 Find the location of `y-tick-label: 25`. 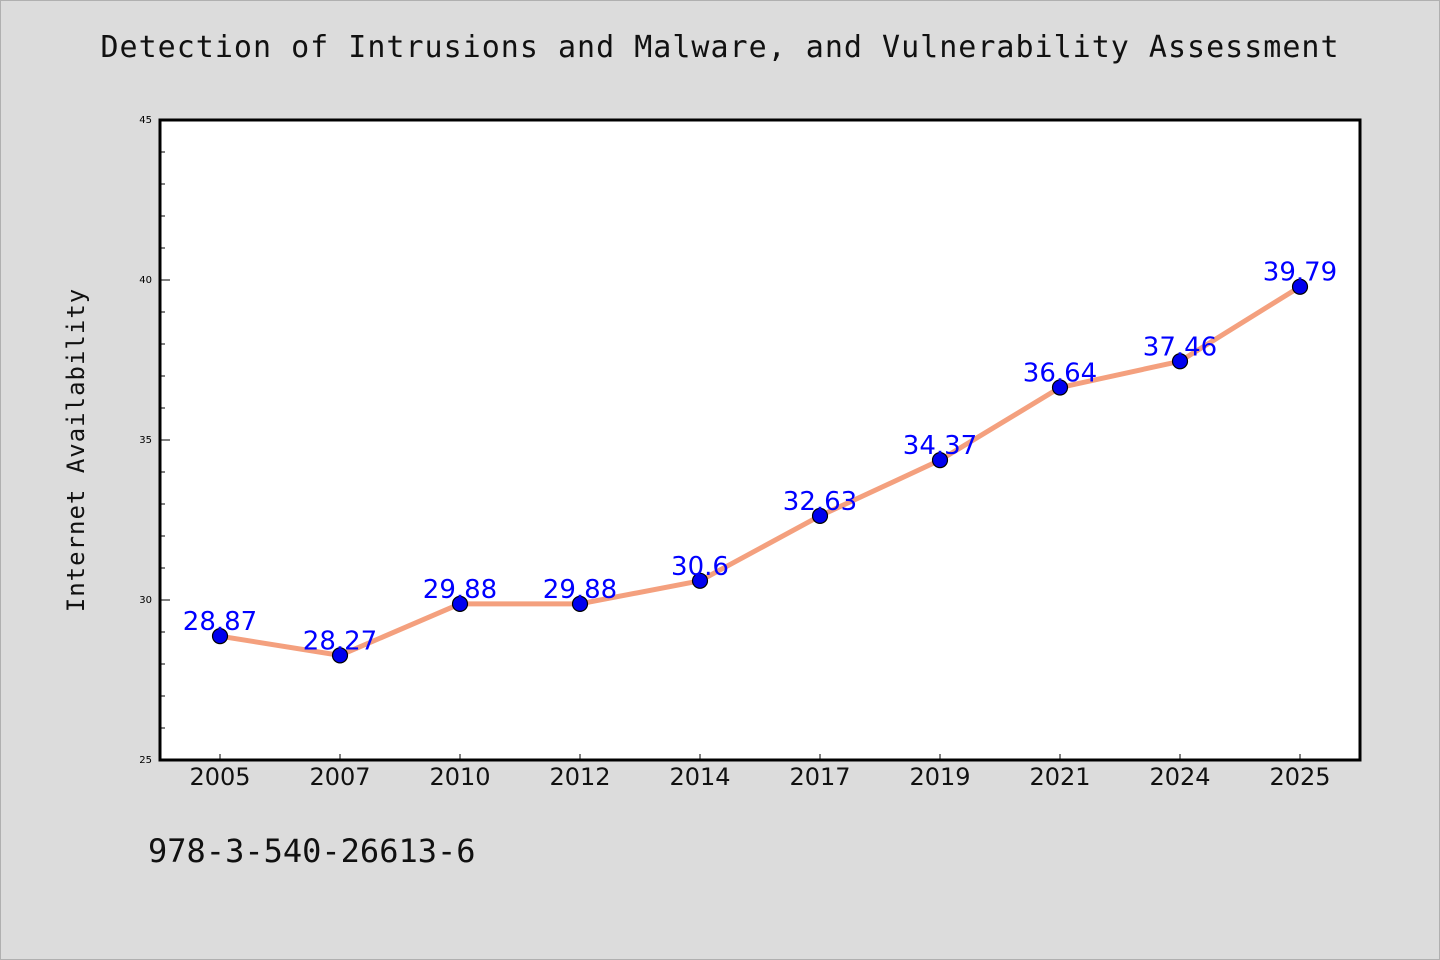

y-tick-label: 25 is located at coordinates (145, 760).